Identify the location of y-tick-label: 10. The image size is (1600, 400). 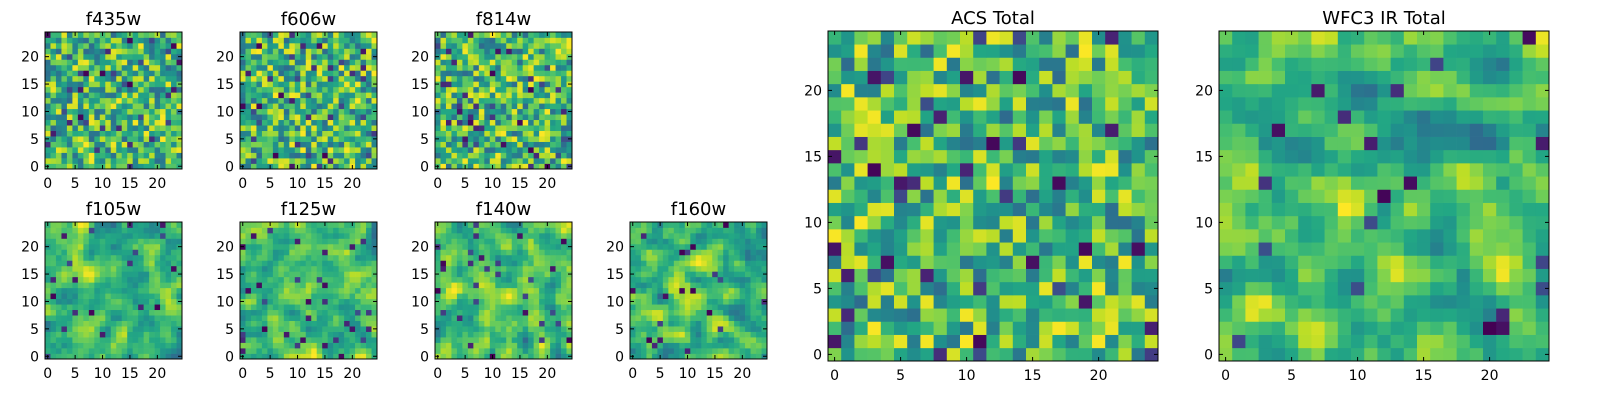
(30, 302).